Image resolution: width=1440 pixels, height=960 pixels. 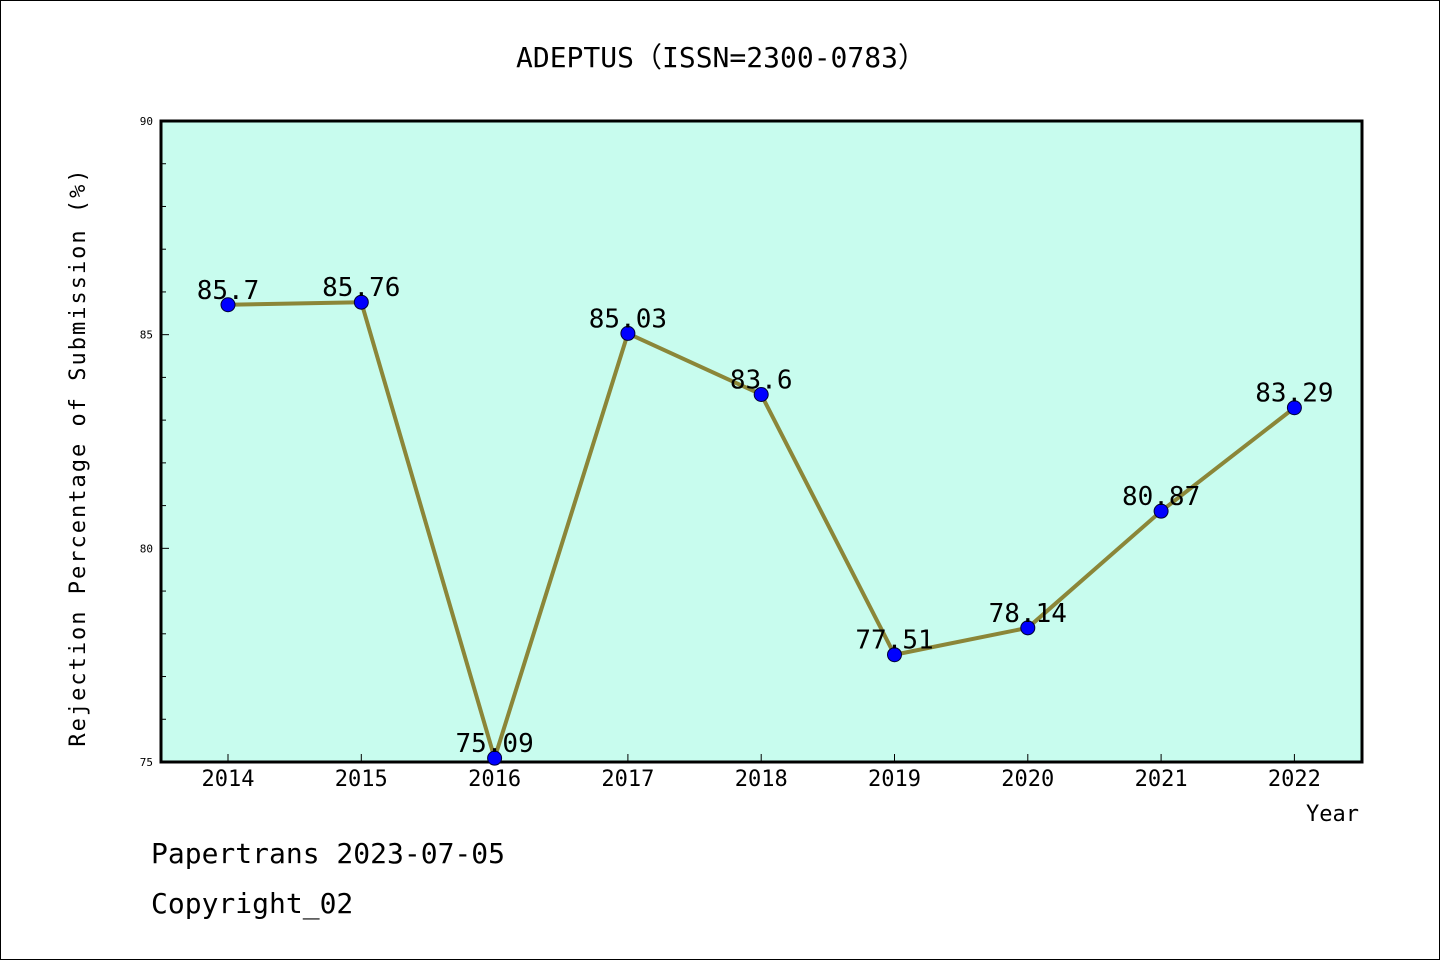 What do you see at coordinates (721, 57) in the screenshot?
I see `chart-title: ADEPTUS（ISSN=2300-0783）` at bounding box center [721, 57].